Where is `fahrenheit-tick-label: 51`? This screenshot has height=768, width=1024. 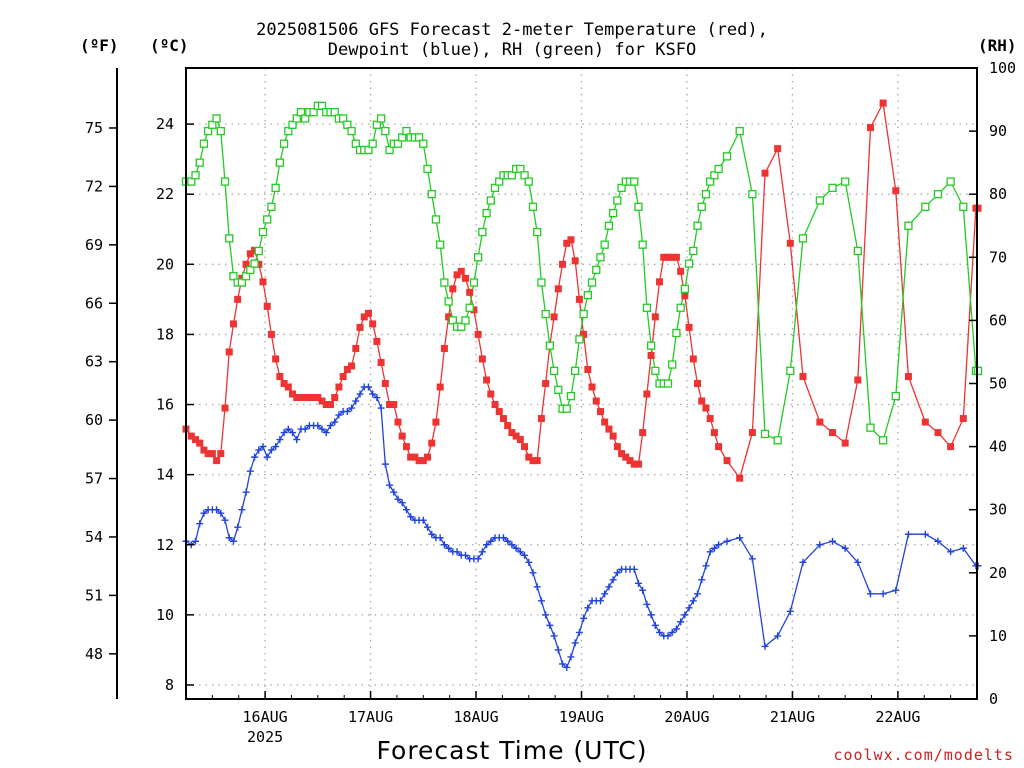 fahrenheit-tick-label: 51 is located at coordinates (94, 595).